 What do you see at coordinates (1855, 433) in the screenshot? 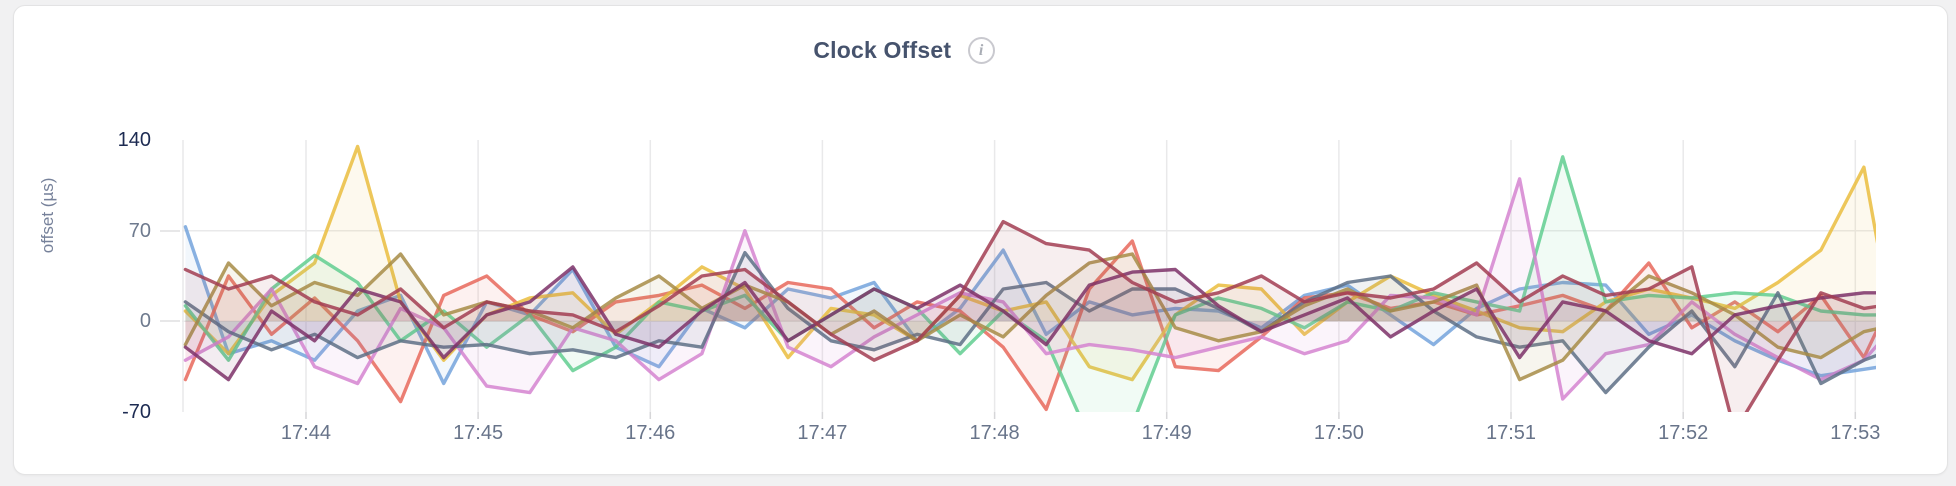
I see `x-tick-label: 17:53` at bounding box center [1855, 433].